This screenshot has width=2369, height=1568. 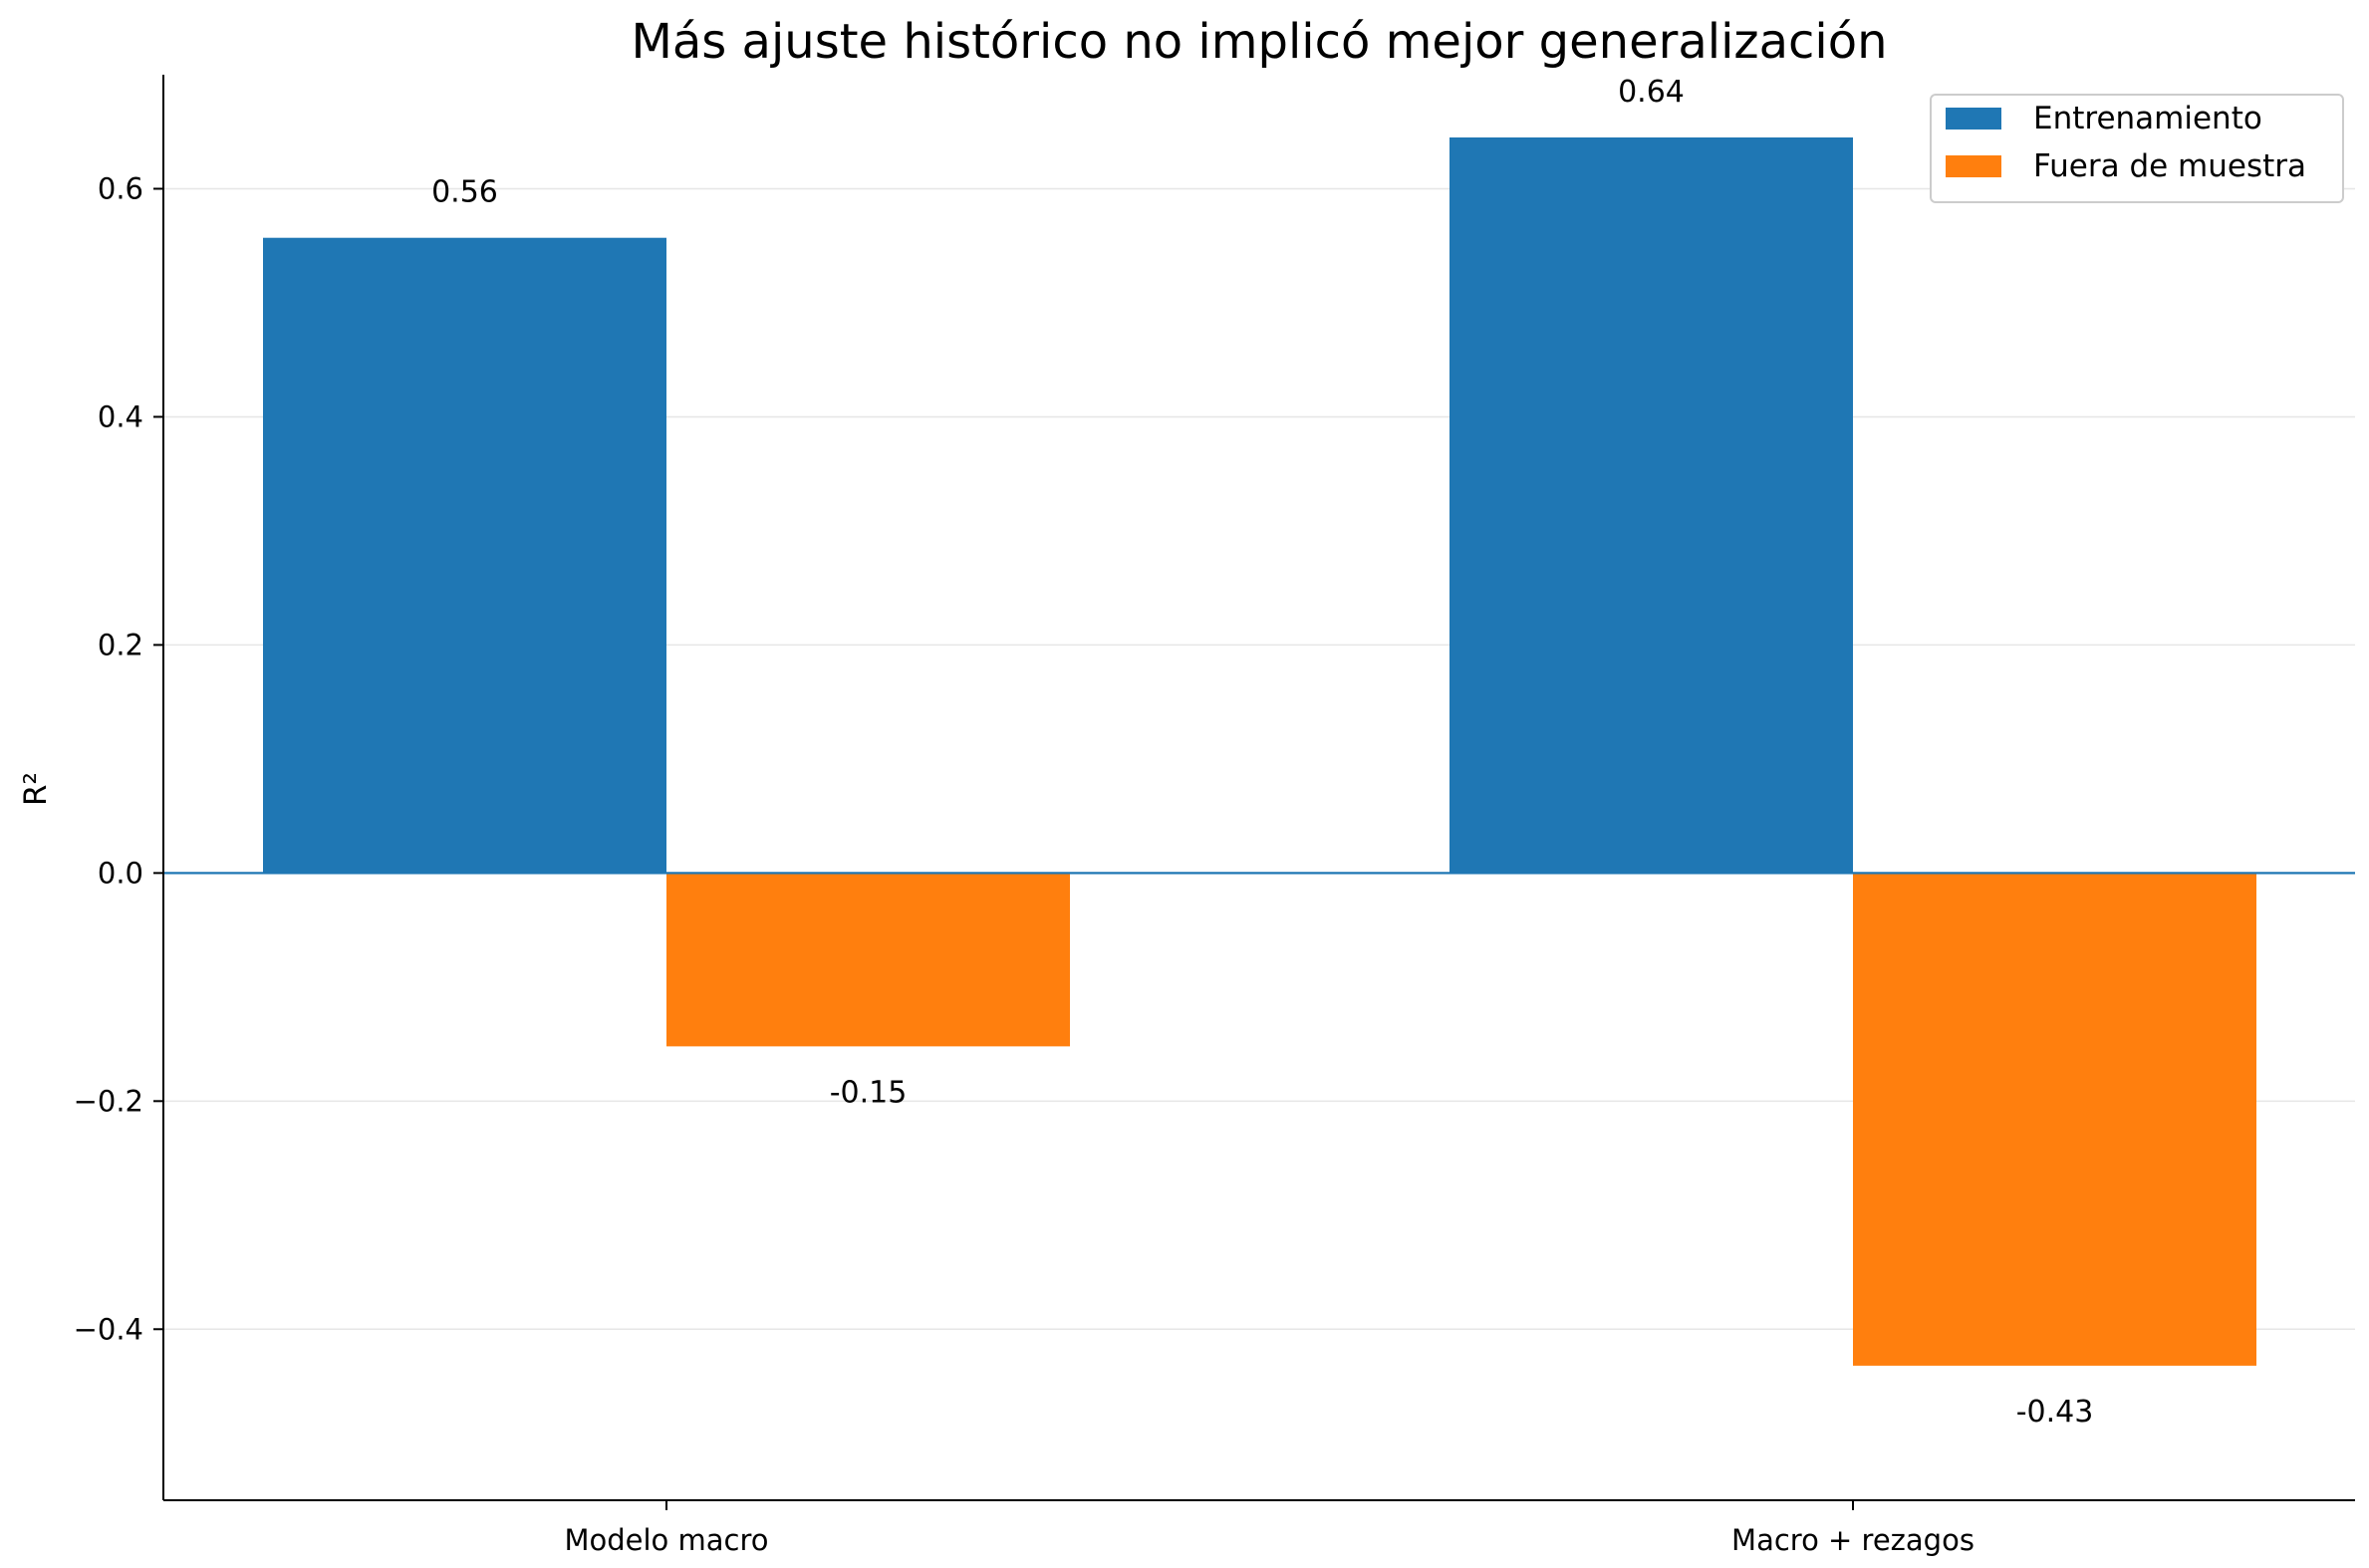 I want to click on legend: Entrenamiento Fuera de muestra, so click(x=2137, y=148).